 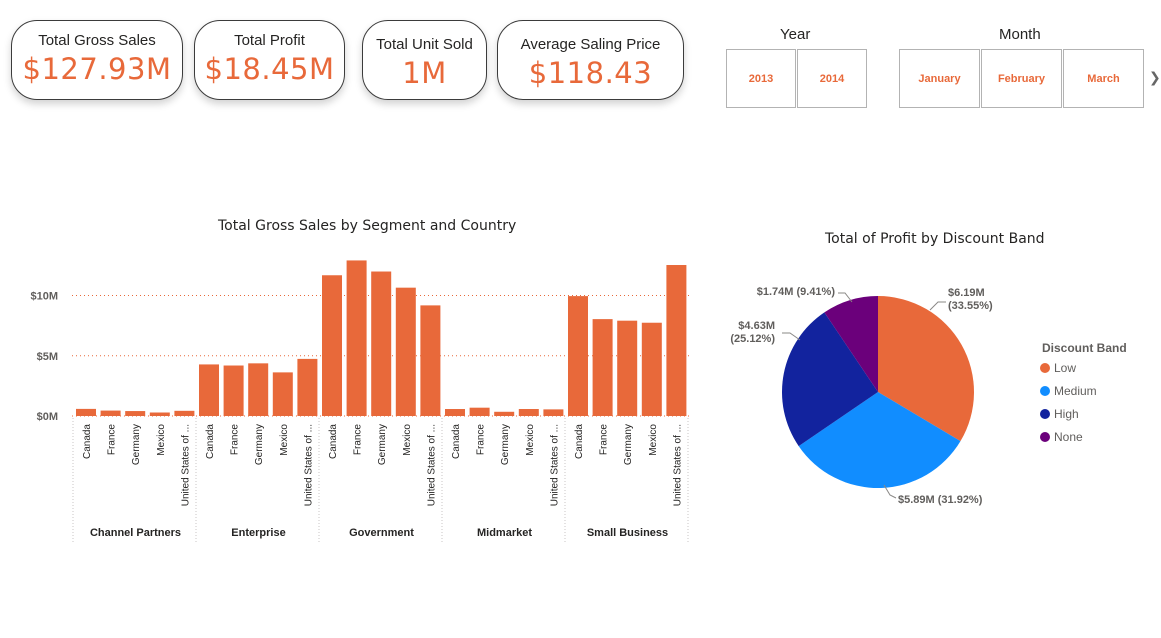 What do you see at coordinates (269, 69) in the screenshot?
I see `kpi-value: $18.45M` at bounding box center [269, 69].